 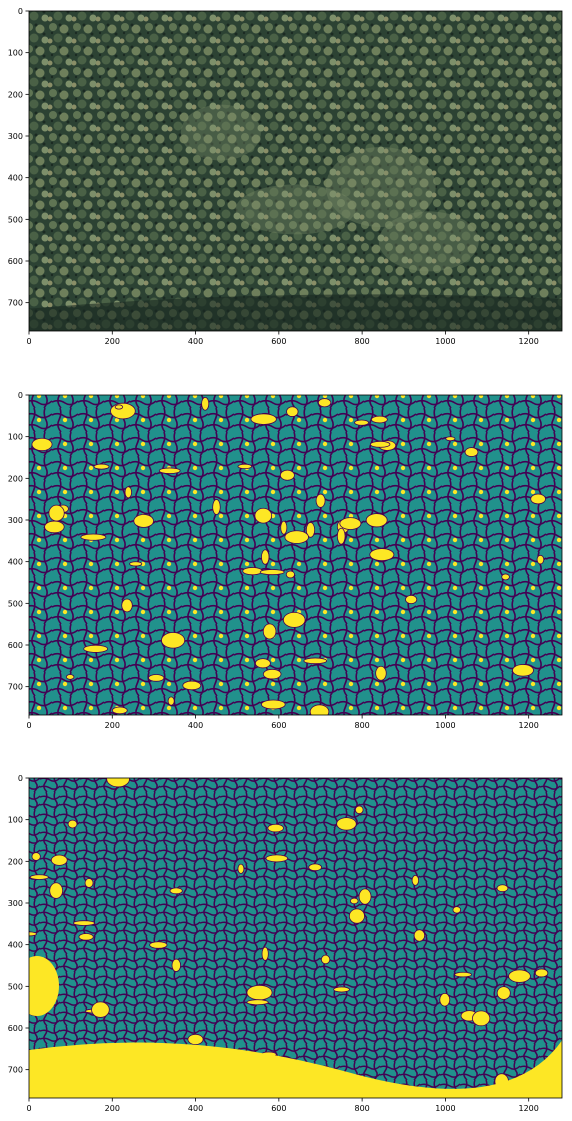 I want to click on dark-clearing, so click(x=295, y=312).